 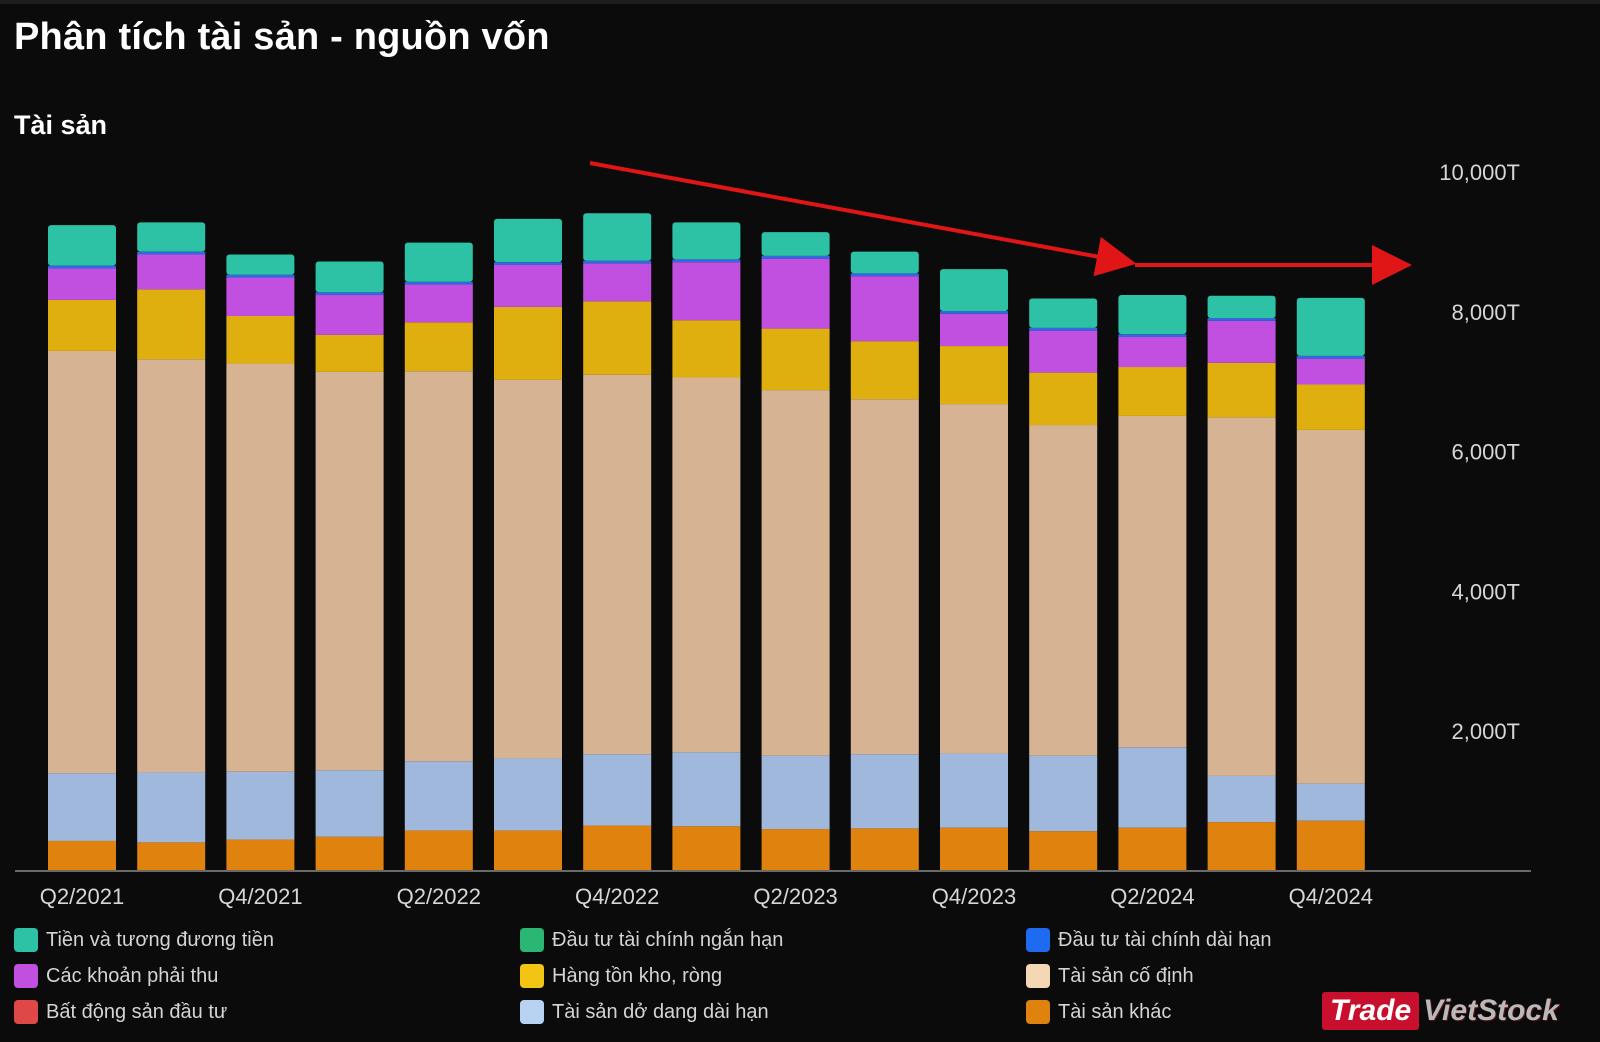 I want to click on legend-item: Tài sản dở dang dài hạn, so click(x=644, y=1012).